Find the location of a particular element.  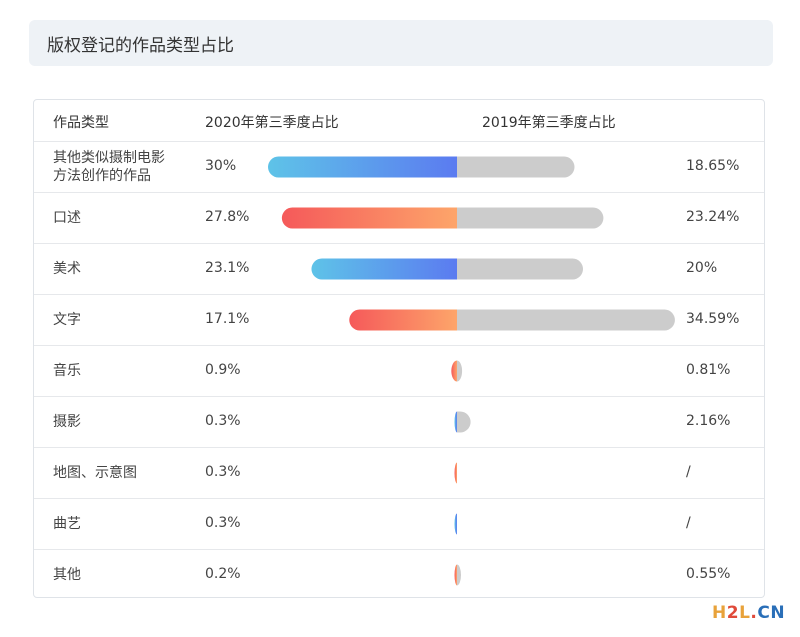

row-type: 文字 is located at coordinates (123, 320).